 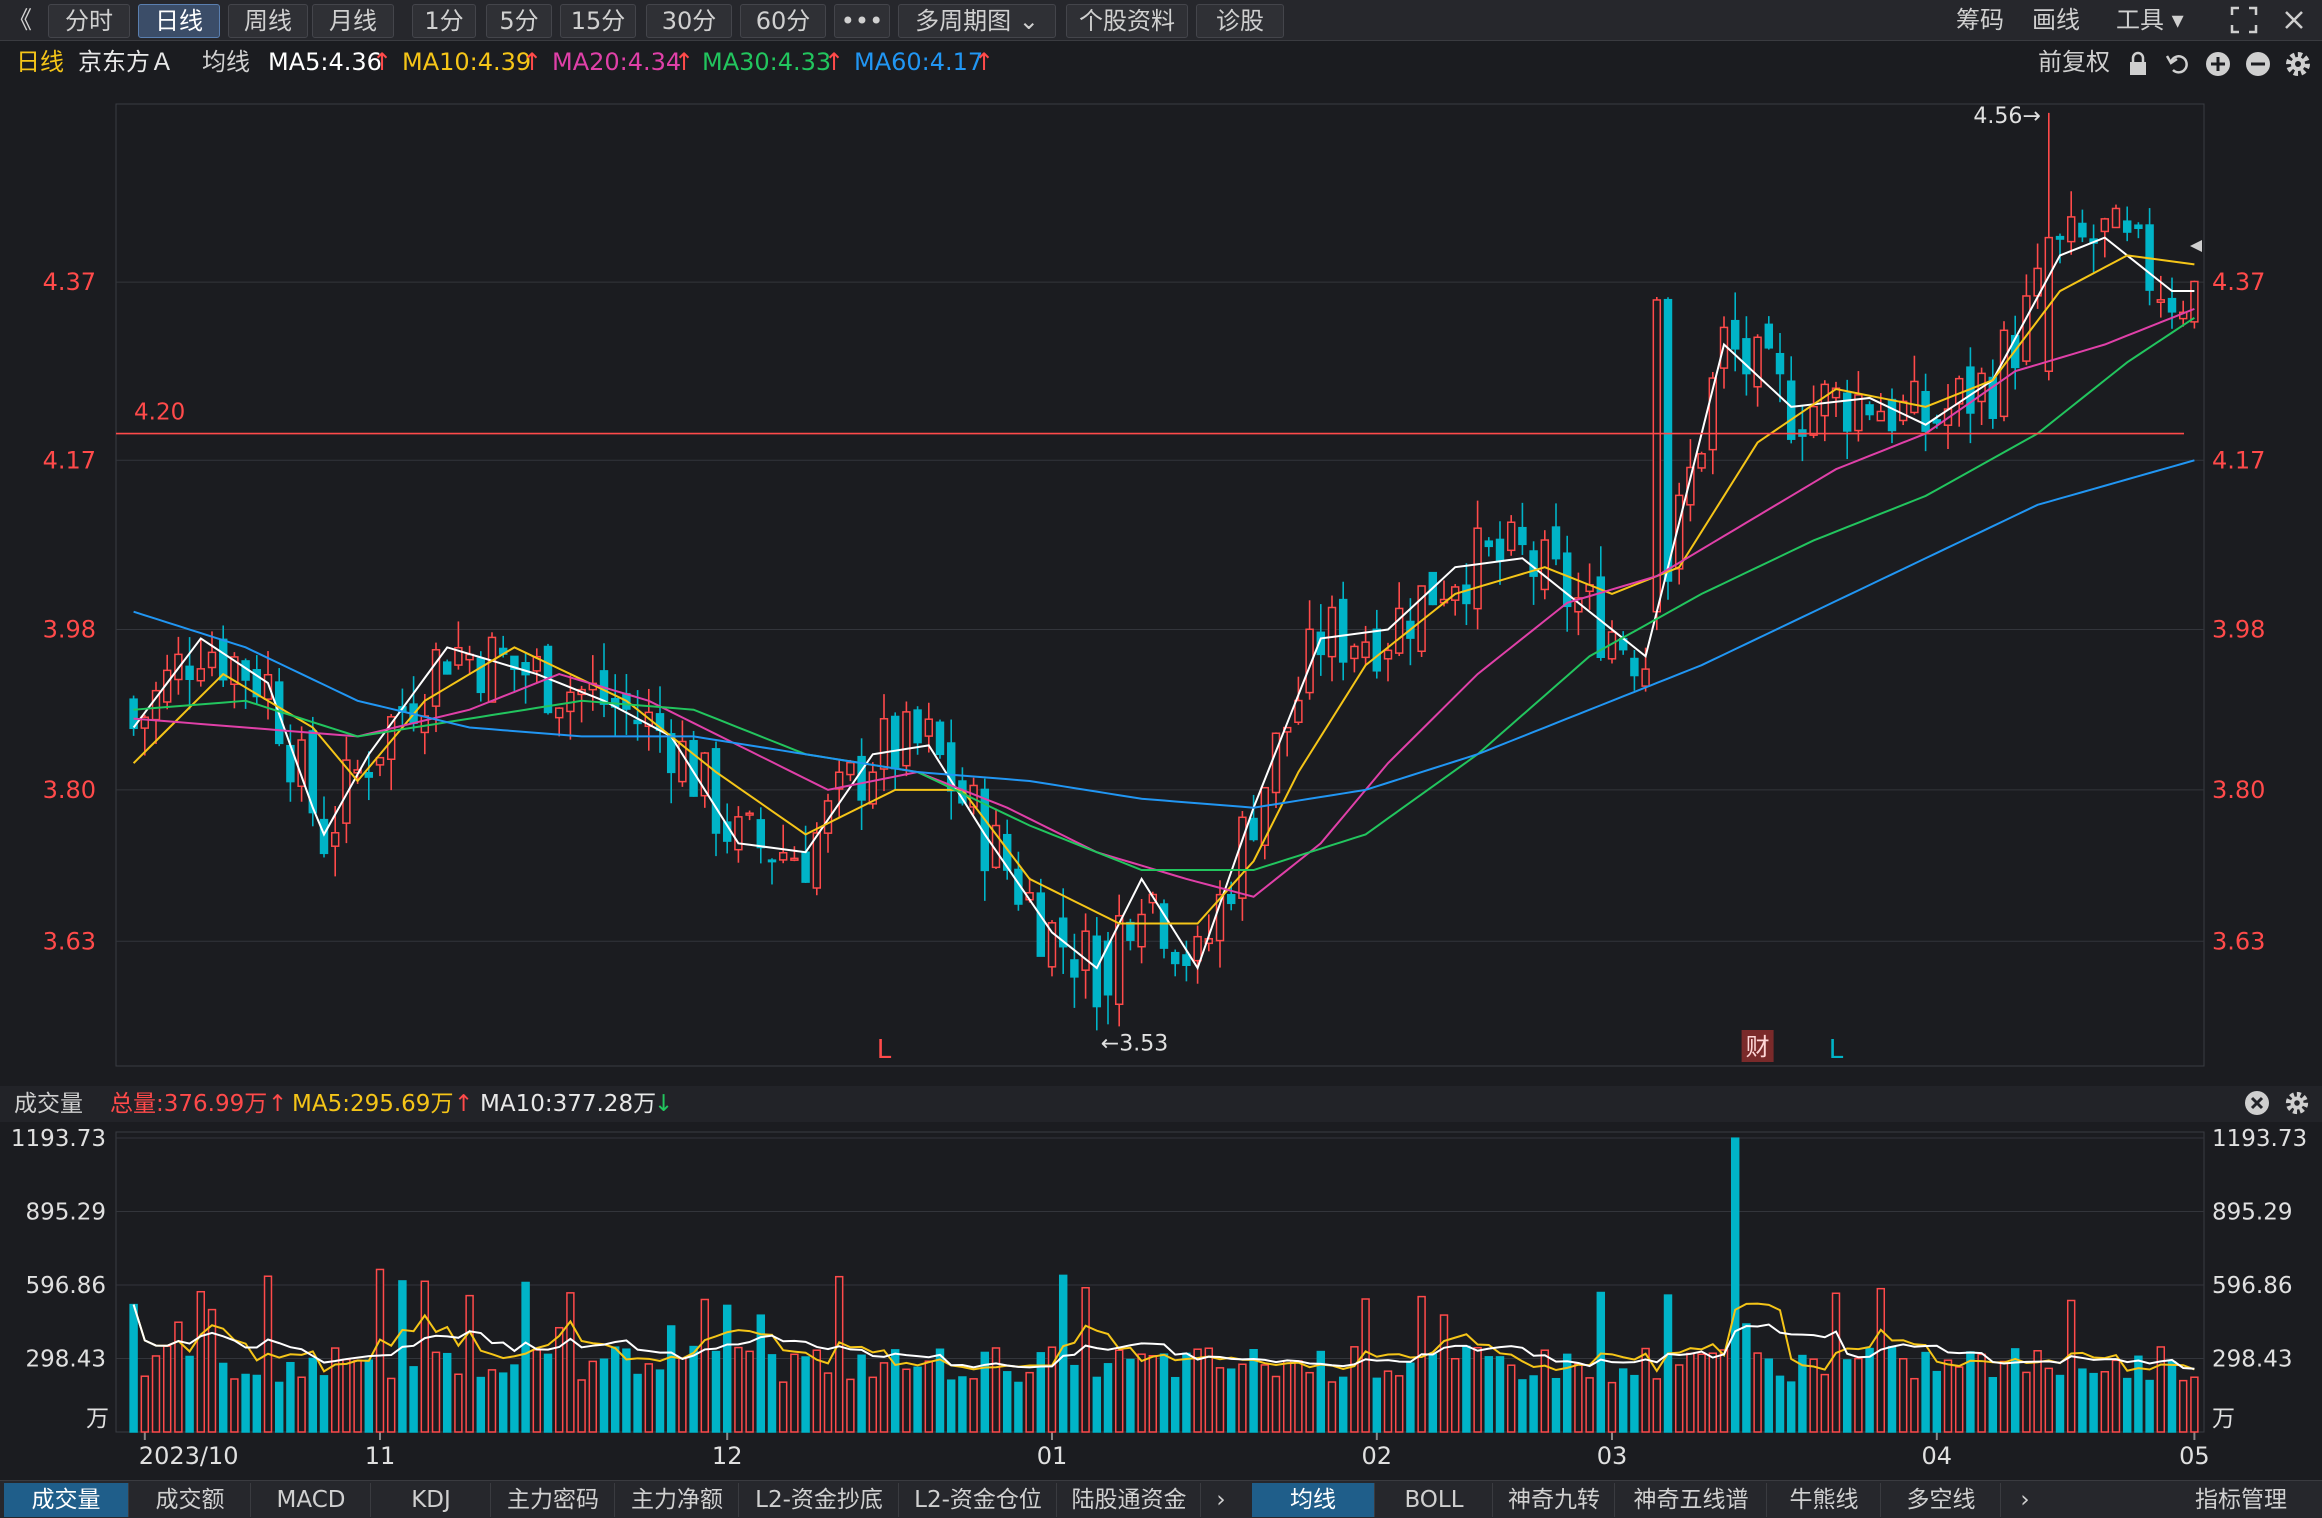 What do you see at coordinates (977, 21) in the screenshot?
I see `multi-period-dropdown: 多周期图 ⌄` at bounding box center [977, 21].